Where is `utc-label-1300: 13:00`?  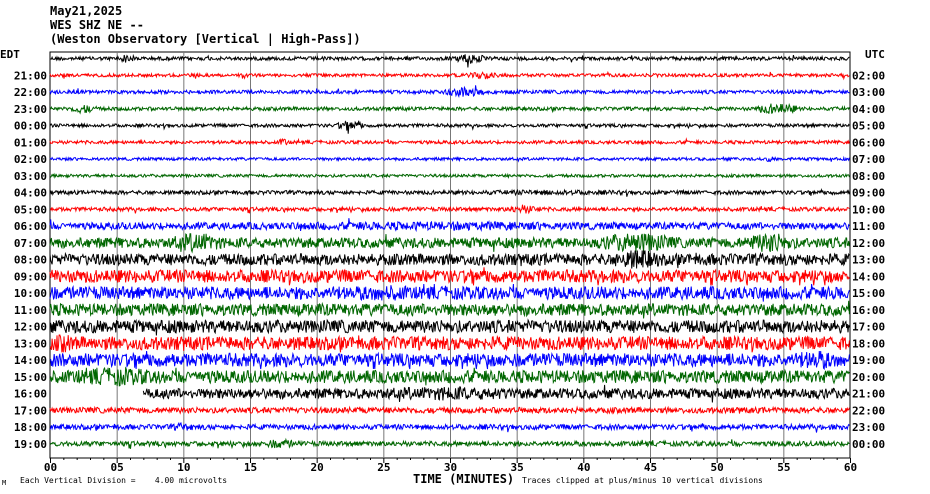 utc-label-1300: 13:00 is located at coordinates (868, 260).